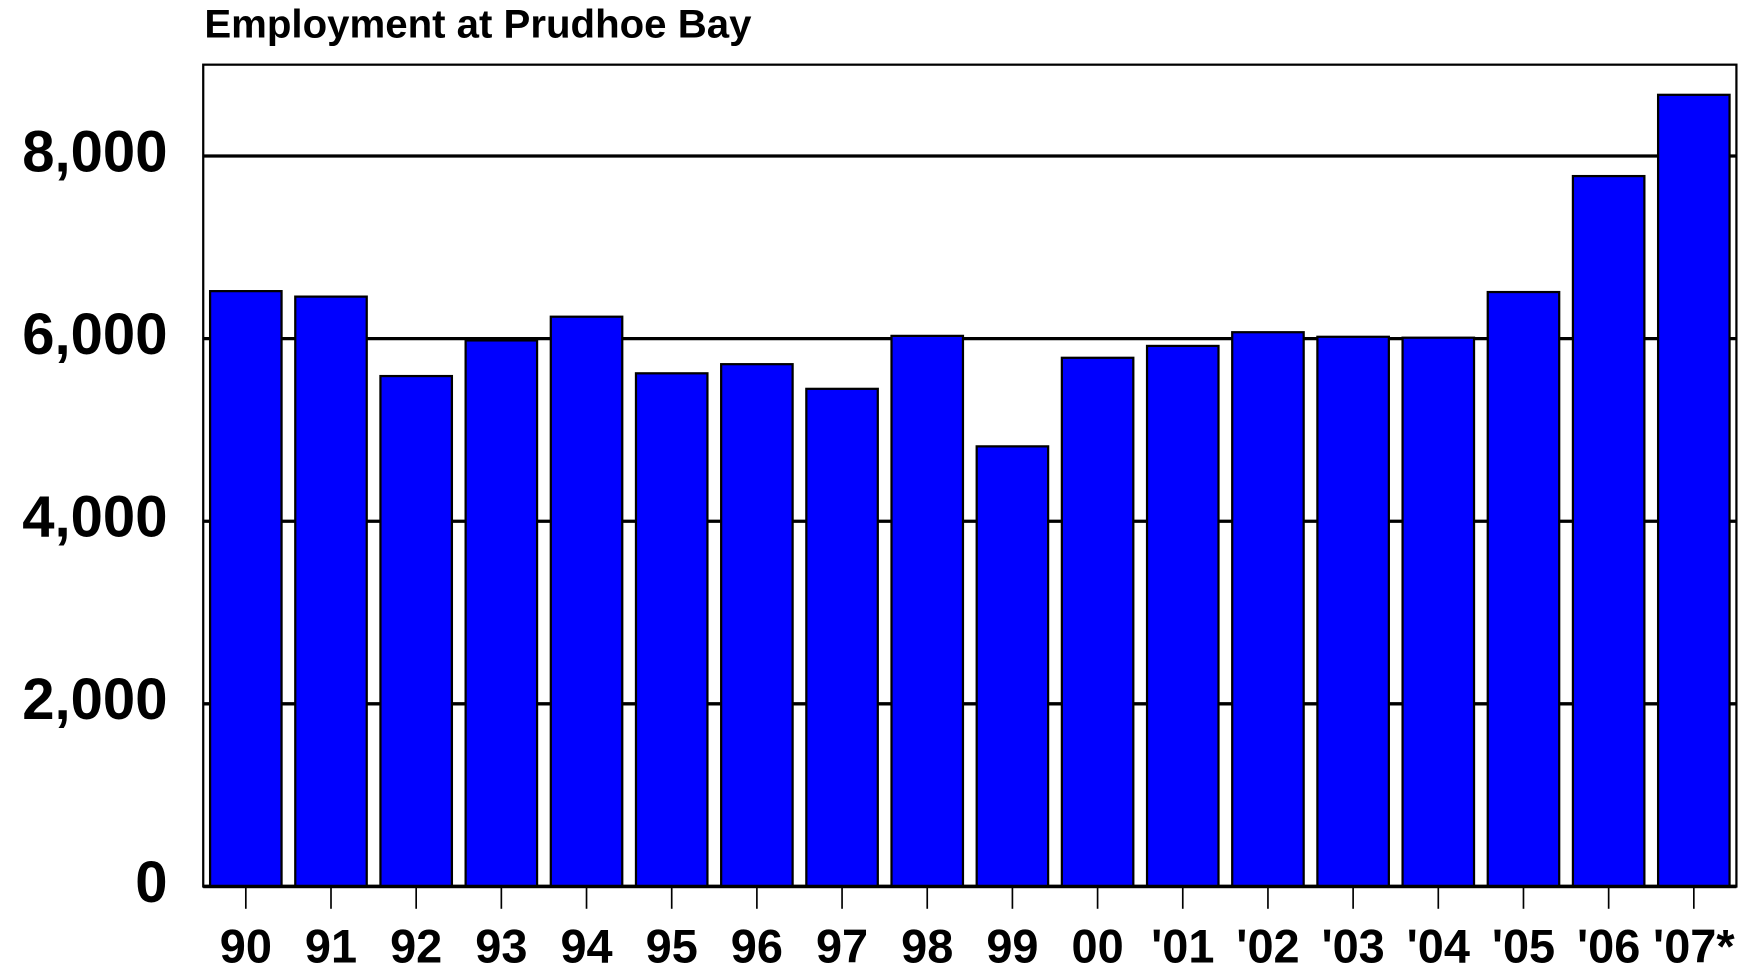 Image resolution: width=1742 pixels, height=969 pixels. What do you see at coordinates (672, 944) in the screenshot?
I see `x-tick-label: 95` at bounding box center [672, 944].